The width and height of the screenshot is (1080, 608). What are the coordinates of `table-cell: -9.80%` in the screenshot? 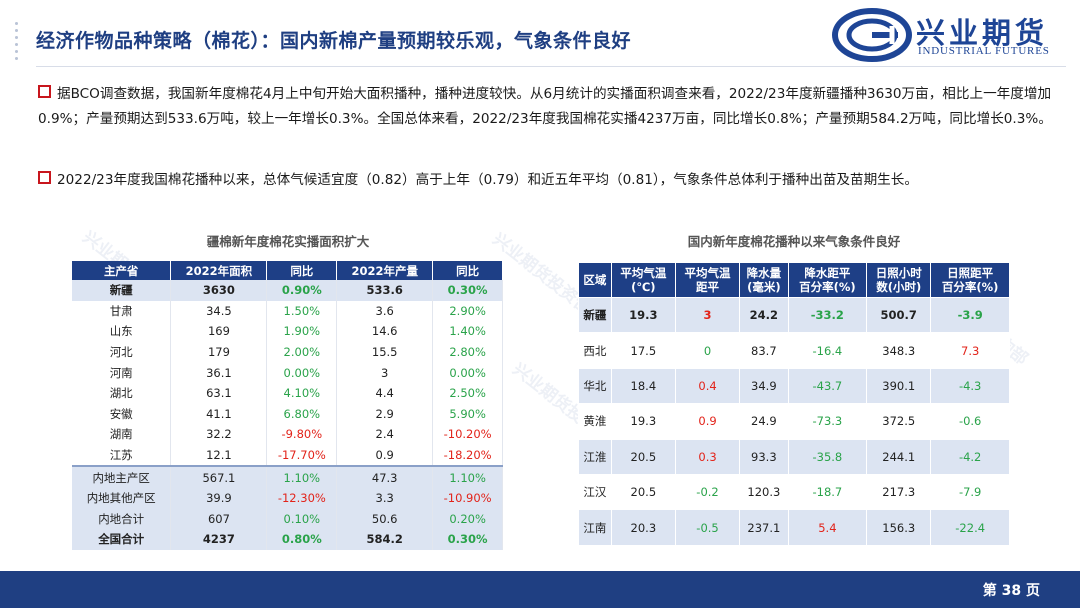 It's located at (302, 434).